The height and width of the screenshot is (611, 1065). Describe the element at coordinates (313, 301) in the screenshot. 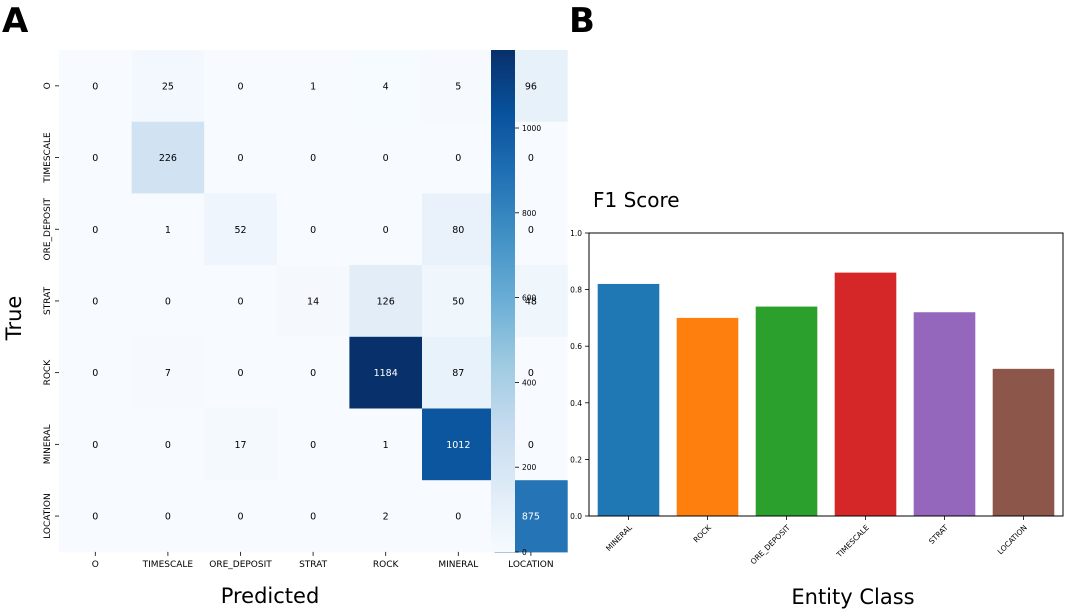

I see `heatmap-cell-value: 14` at that location.